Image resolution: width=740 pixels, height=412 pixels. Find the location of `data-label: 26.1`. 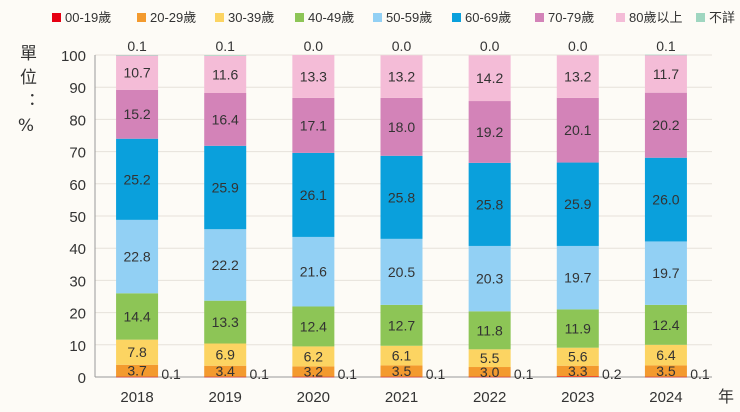

data-label: 26.1 is located at coordinates (313, 195).